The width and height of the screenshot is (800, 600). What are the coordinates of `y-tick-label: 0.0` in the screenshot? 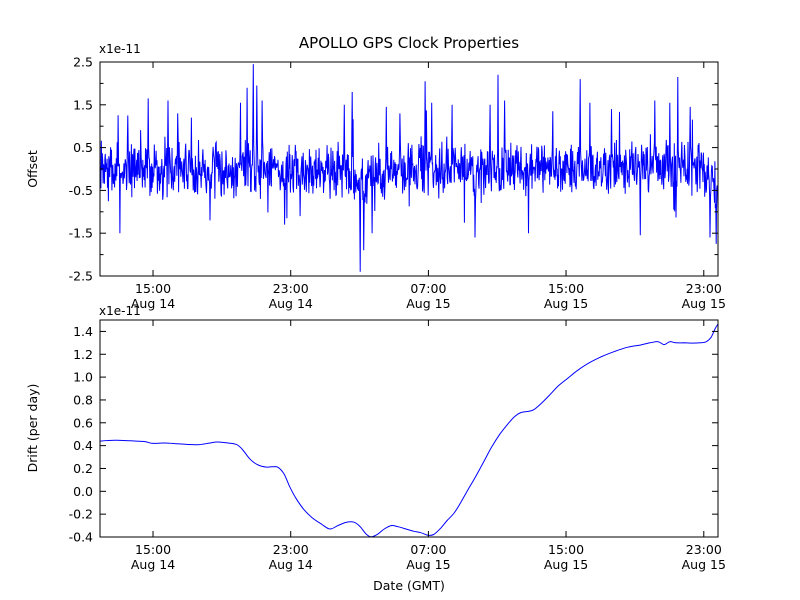 It's located at (83, 491).